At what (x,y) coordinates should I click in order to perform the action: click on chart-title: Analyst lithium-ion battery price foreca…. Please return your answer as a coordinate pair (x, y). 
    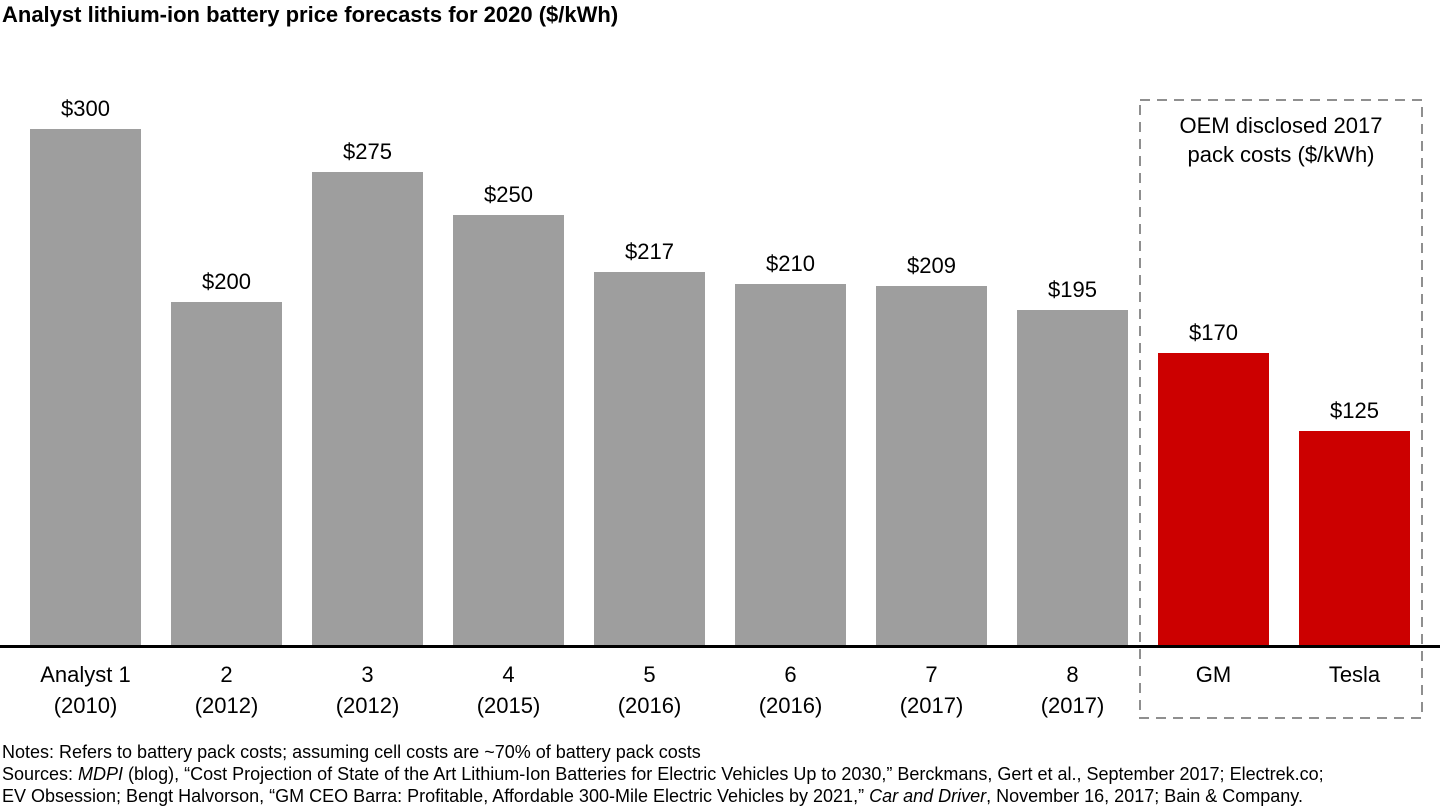
    Looking at the image, I should click on (310, 14).